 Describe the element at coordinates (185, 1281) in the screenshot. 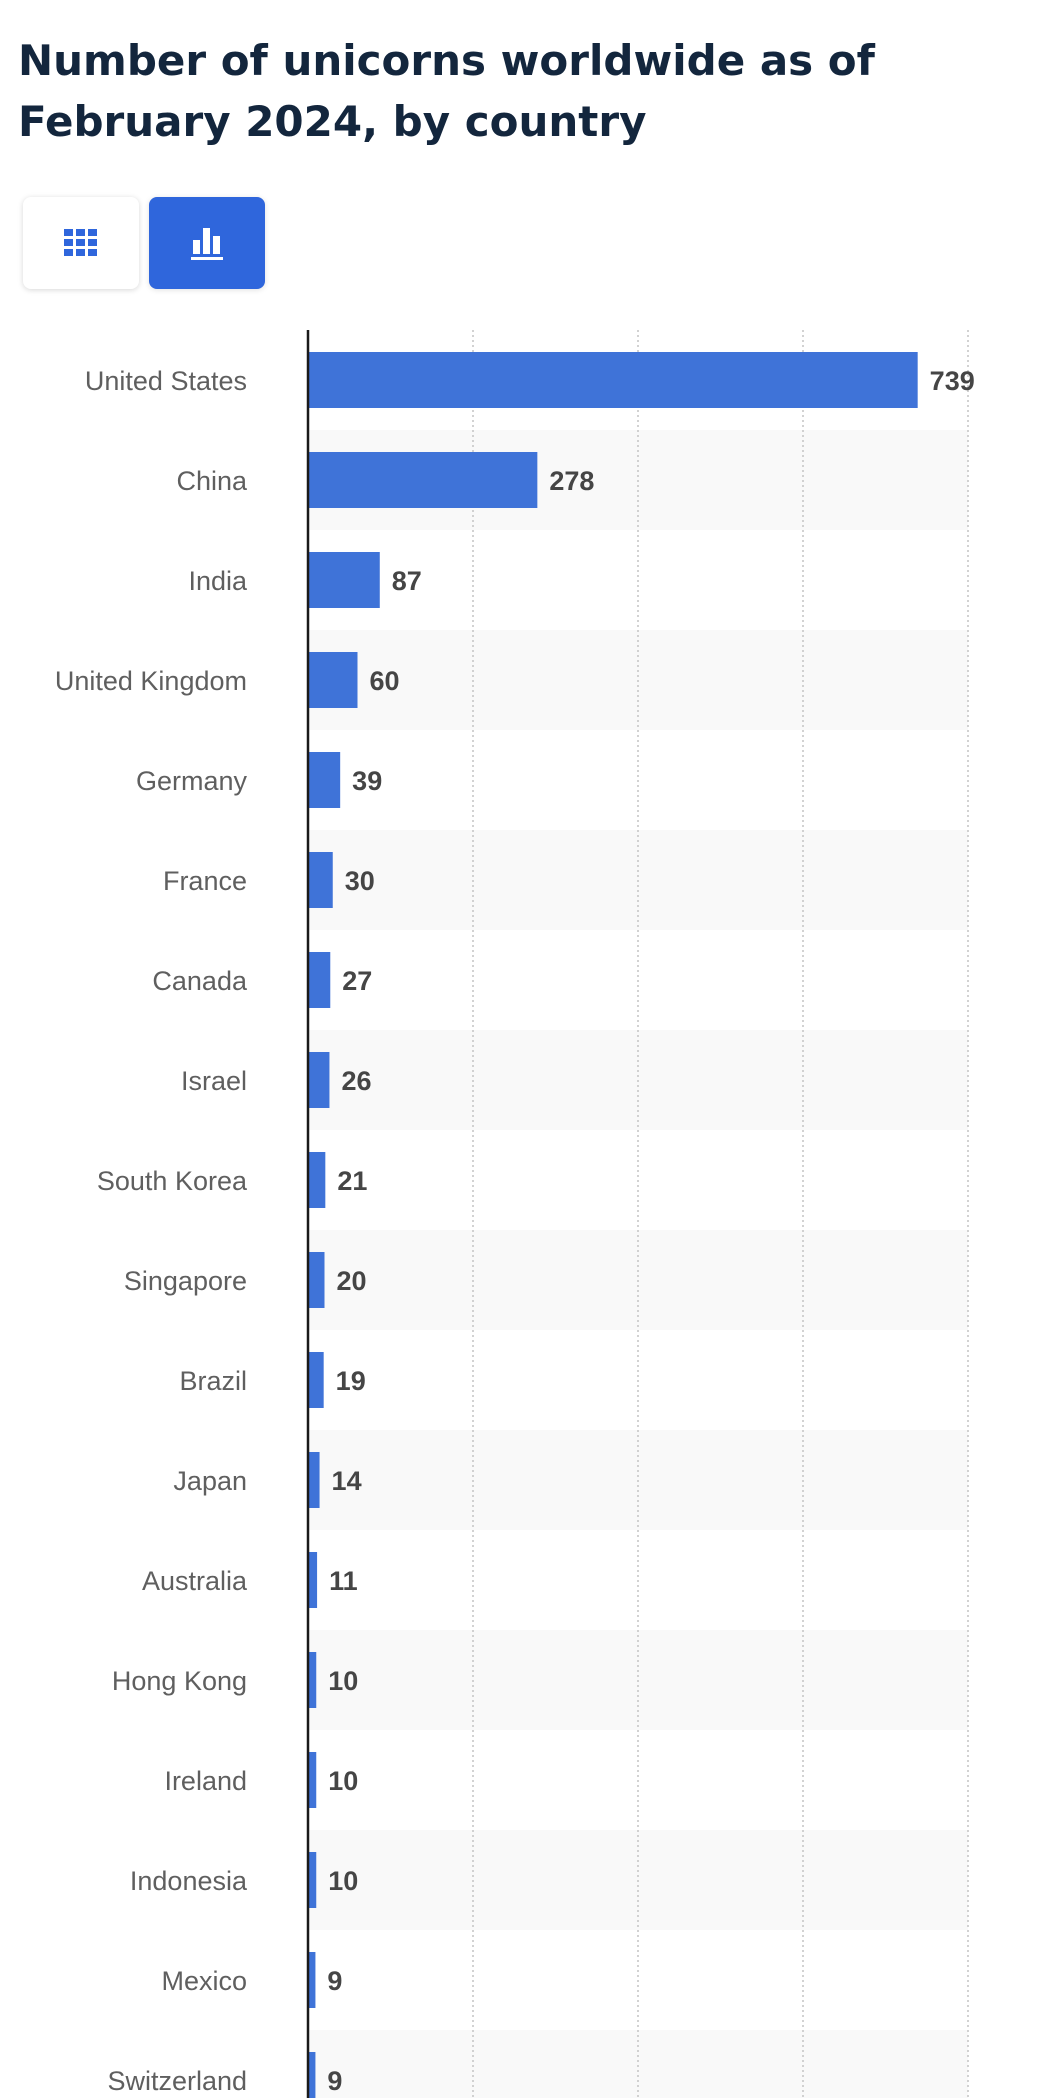

I see `category-label: Singapore` at that location.